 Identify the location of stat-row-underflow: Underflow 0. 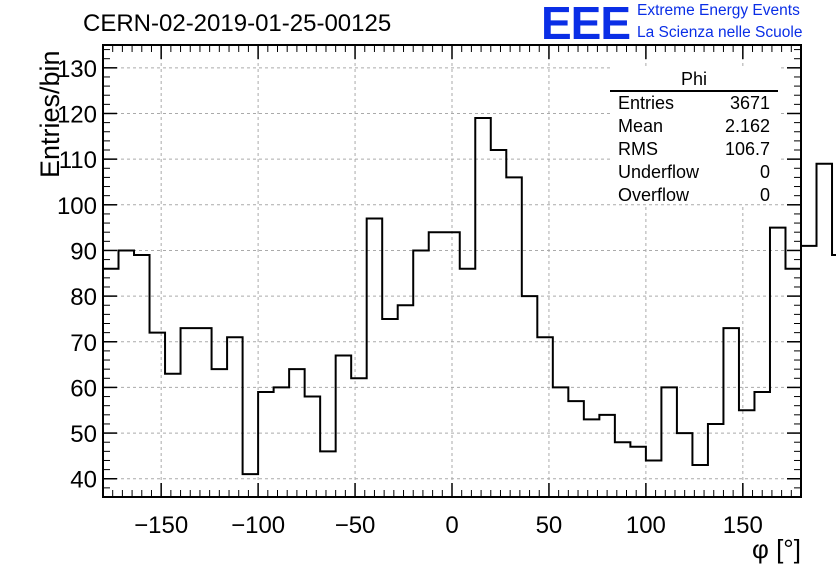
(694, 172).